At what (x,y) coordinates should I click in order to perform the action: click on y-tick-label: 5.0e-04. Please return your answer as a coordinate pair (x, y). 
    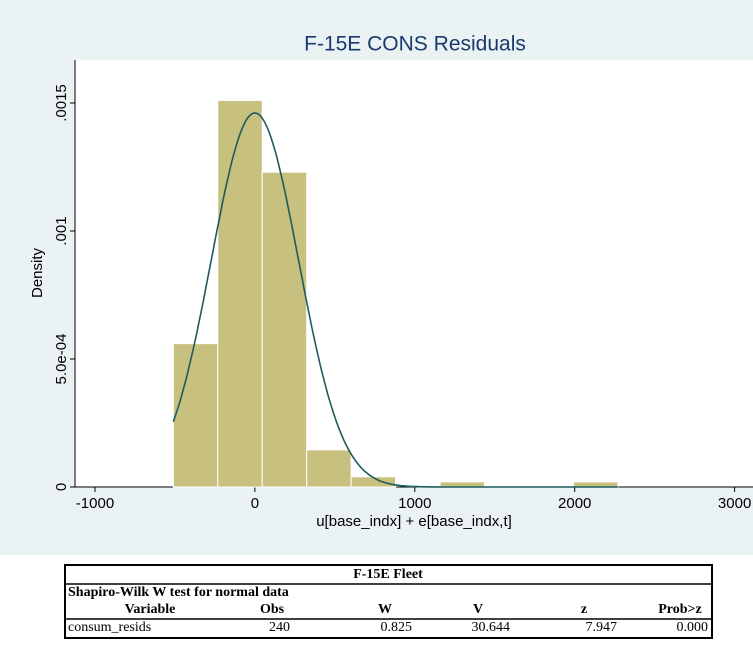
    Looking at the image, I should click on (61, 359).